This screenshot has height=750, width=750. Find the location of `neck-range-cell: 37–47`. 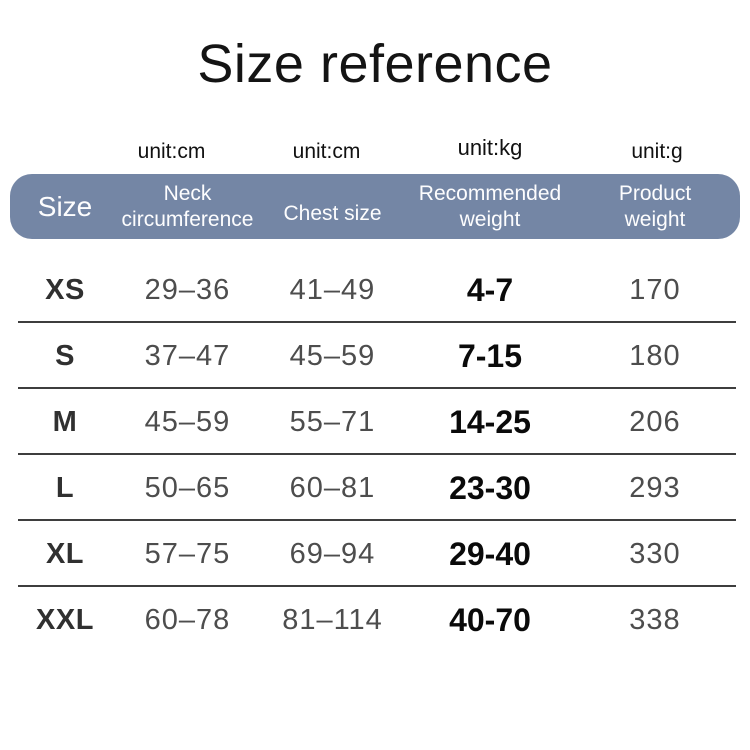

neck-range-cell: 37–47 is located at coordinates (187, 355).